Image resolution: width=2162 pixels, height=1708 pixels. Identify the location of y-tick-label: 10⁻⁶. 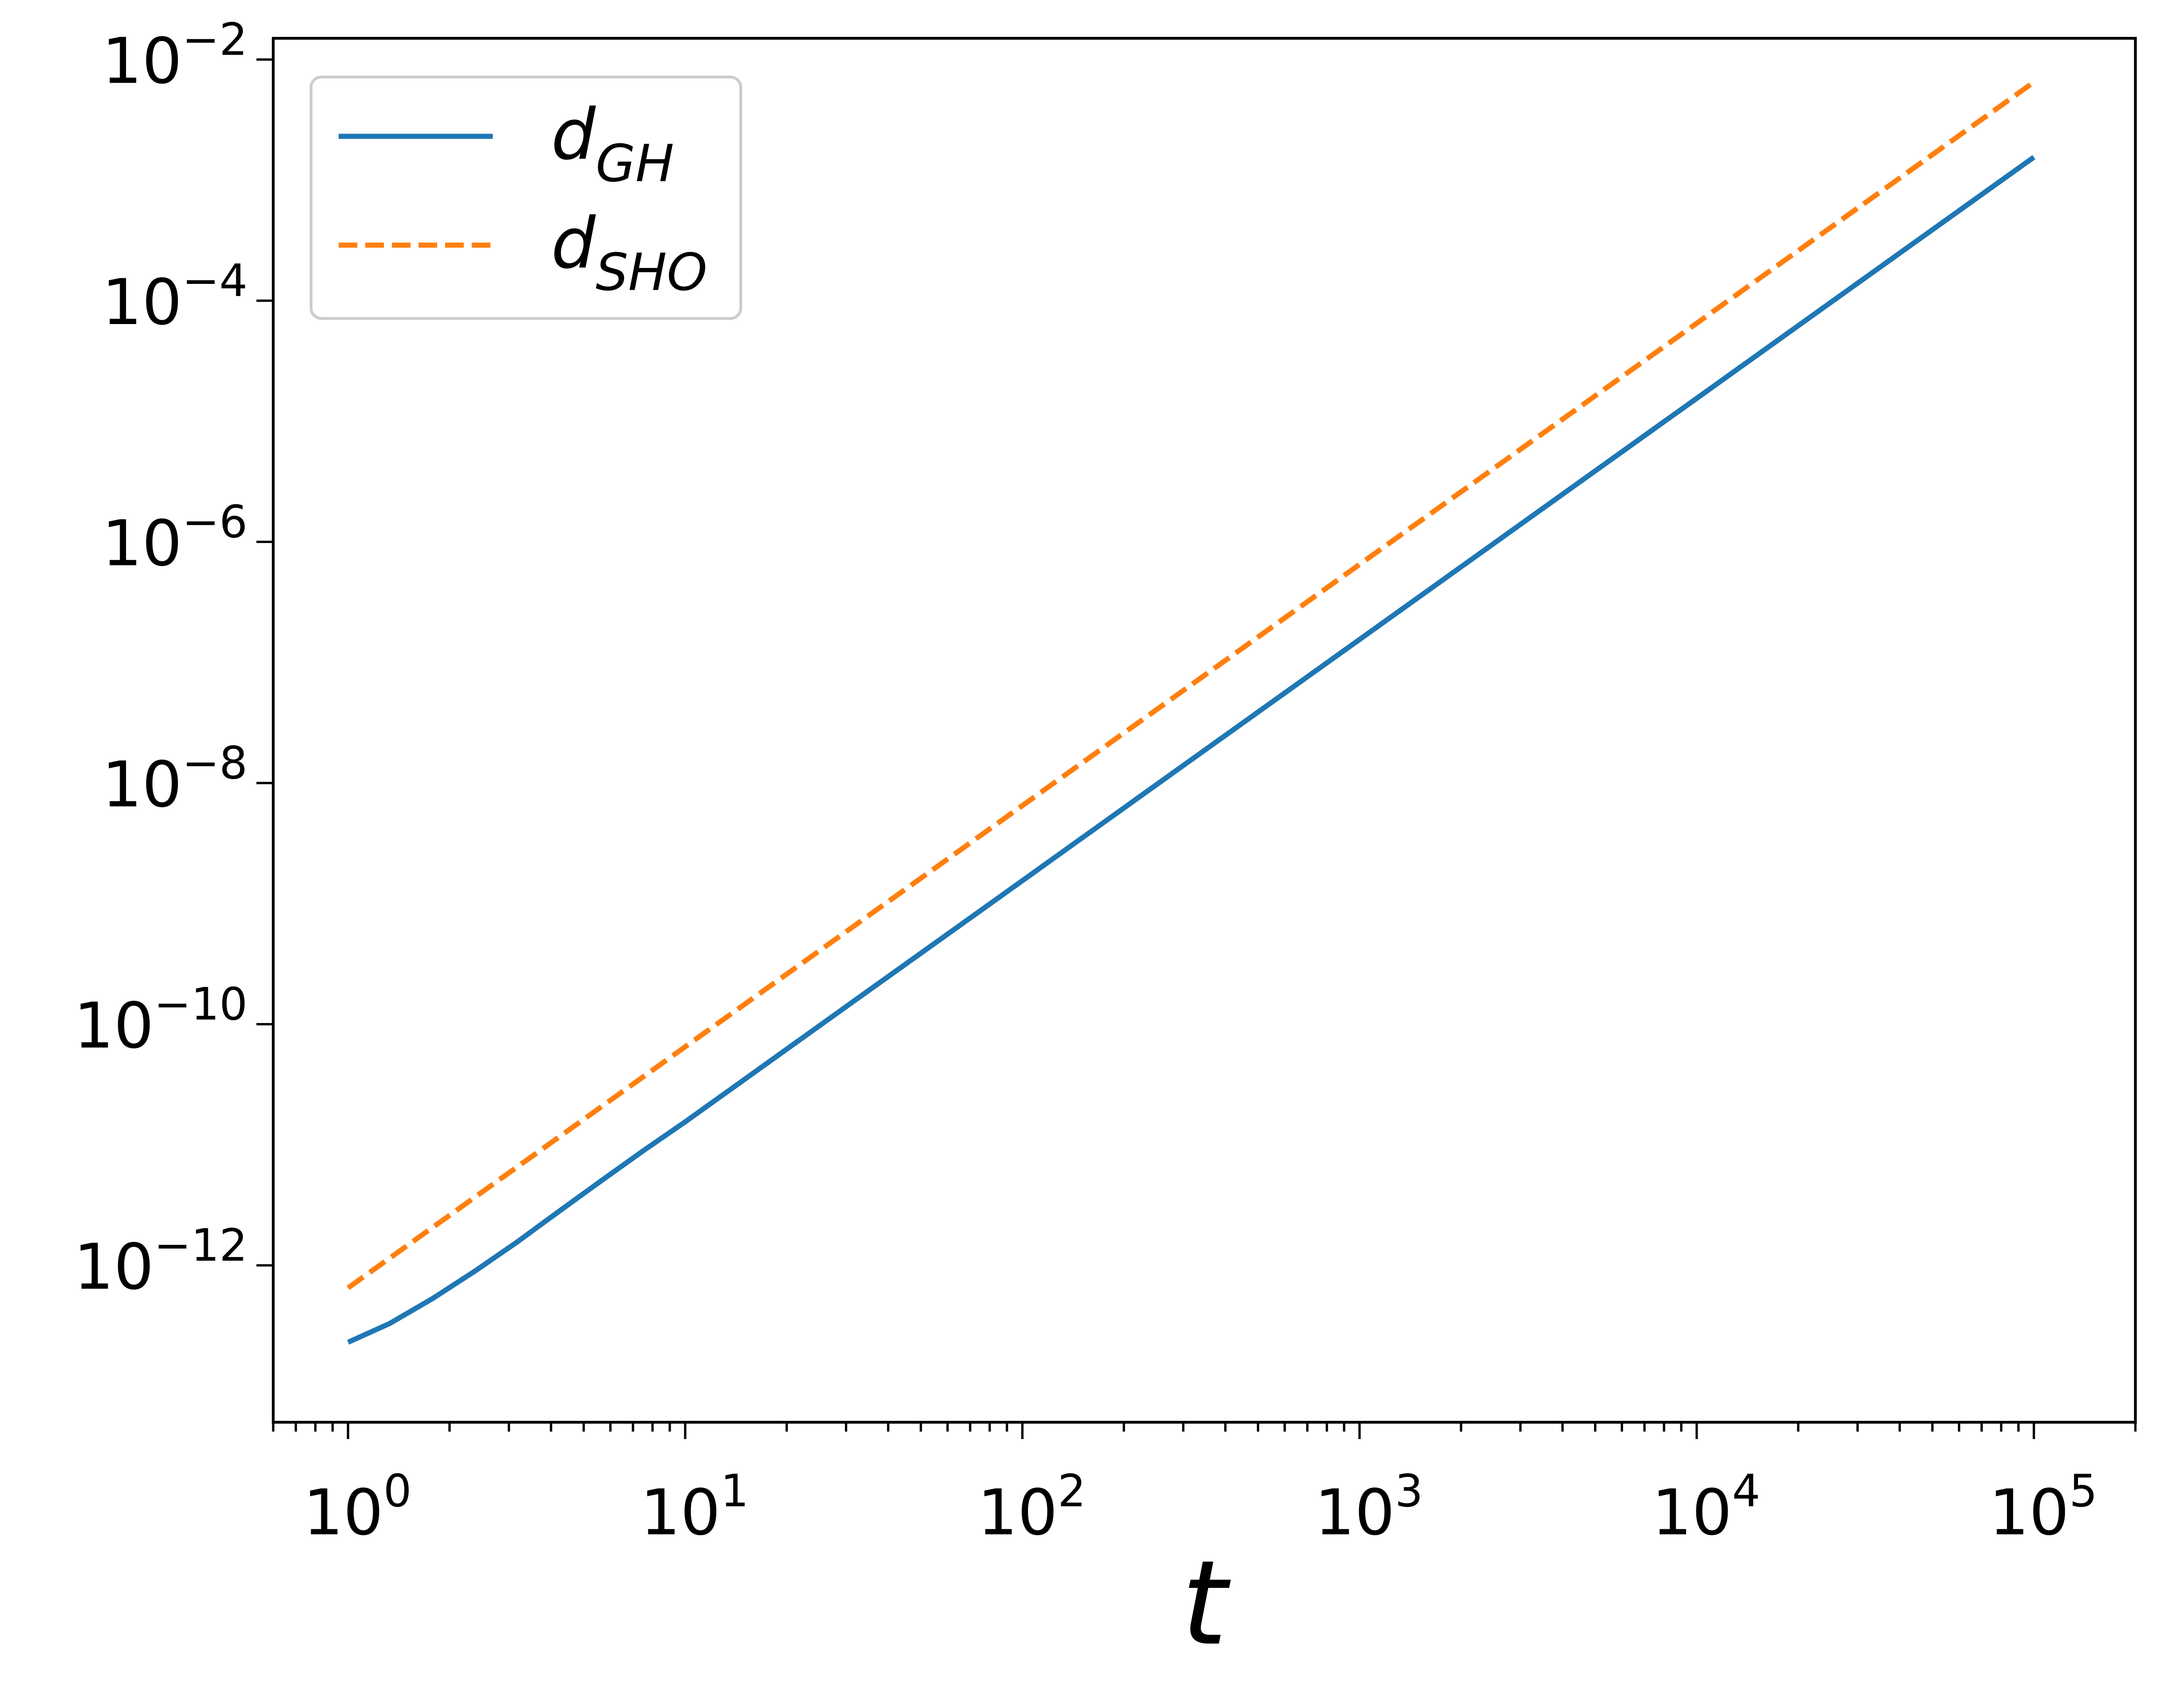
(175, 538).